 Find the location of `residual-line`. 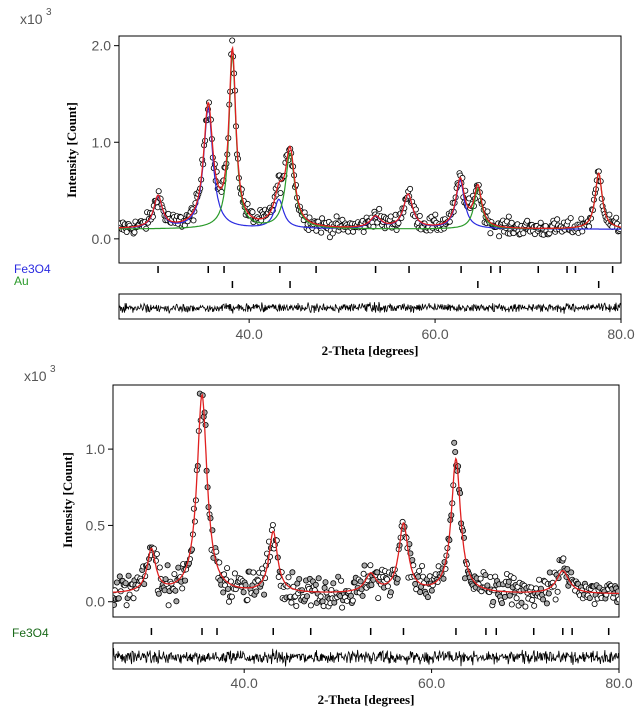

residual-line is located at coordinates (370, 307).